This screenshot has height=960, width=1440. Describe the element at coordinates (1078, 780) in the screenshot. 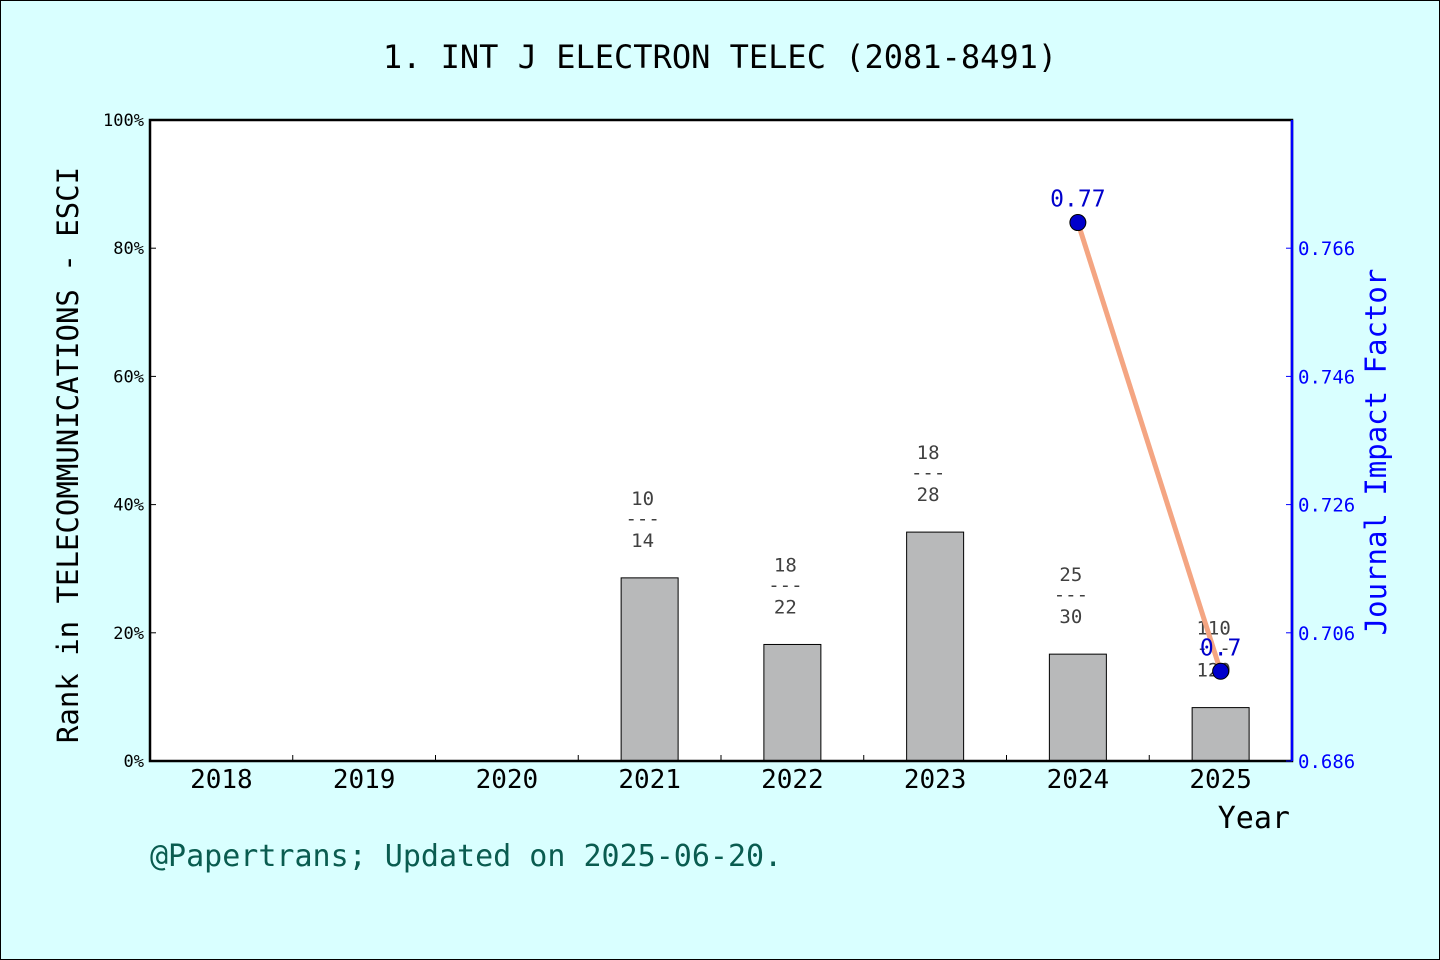

I see `x-tick-label-2024: 2024` at that location.